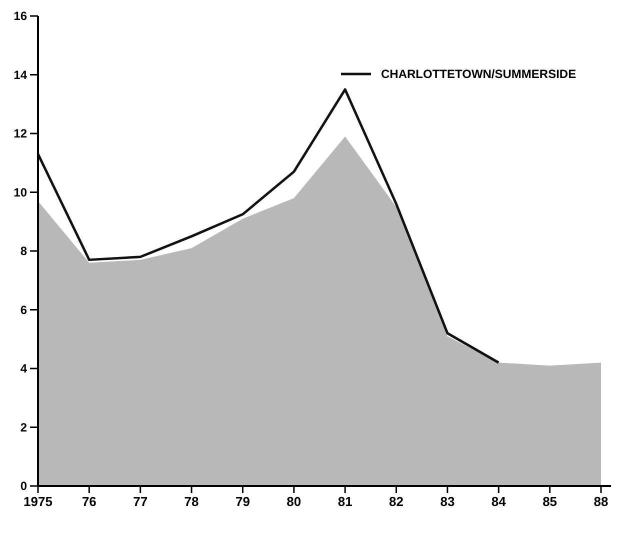  I want to click on x-tick-label: 79, so click(242, 501).